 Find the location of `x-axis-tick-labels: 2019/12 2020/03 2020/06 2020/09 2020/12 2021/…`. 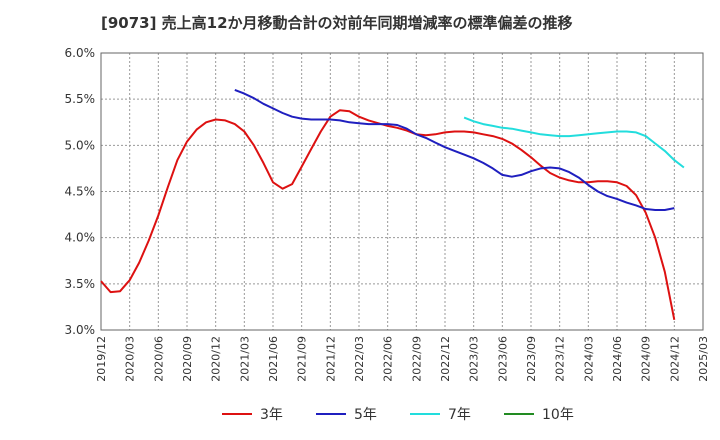

x-axis-tick-labels: 2019/12 2020/03 2020/06 2020/09 2020/12 2021/… is located at coordinates (402, 359).